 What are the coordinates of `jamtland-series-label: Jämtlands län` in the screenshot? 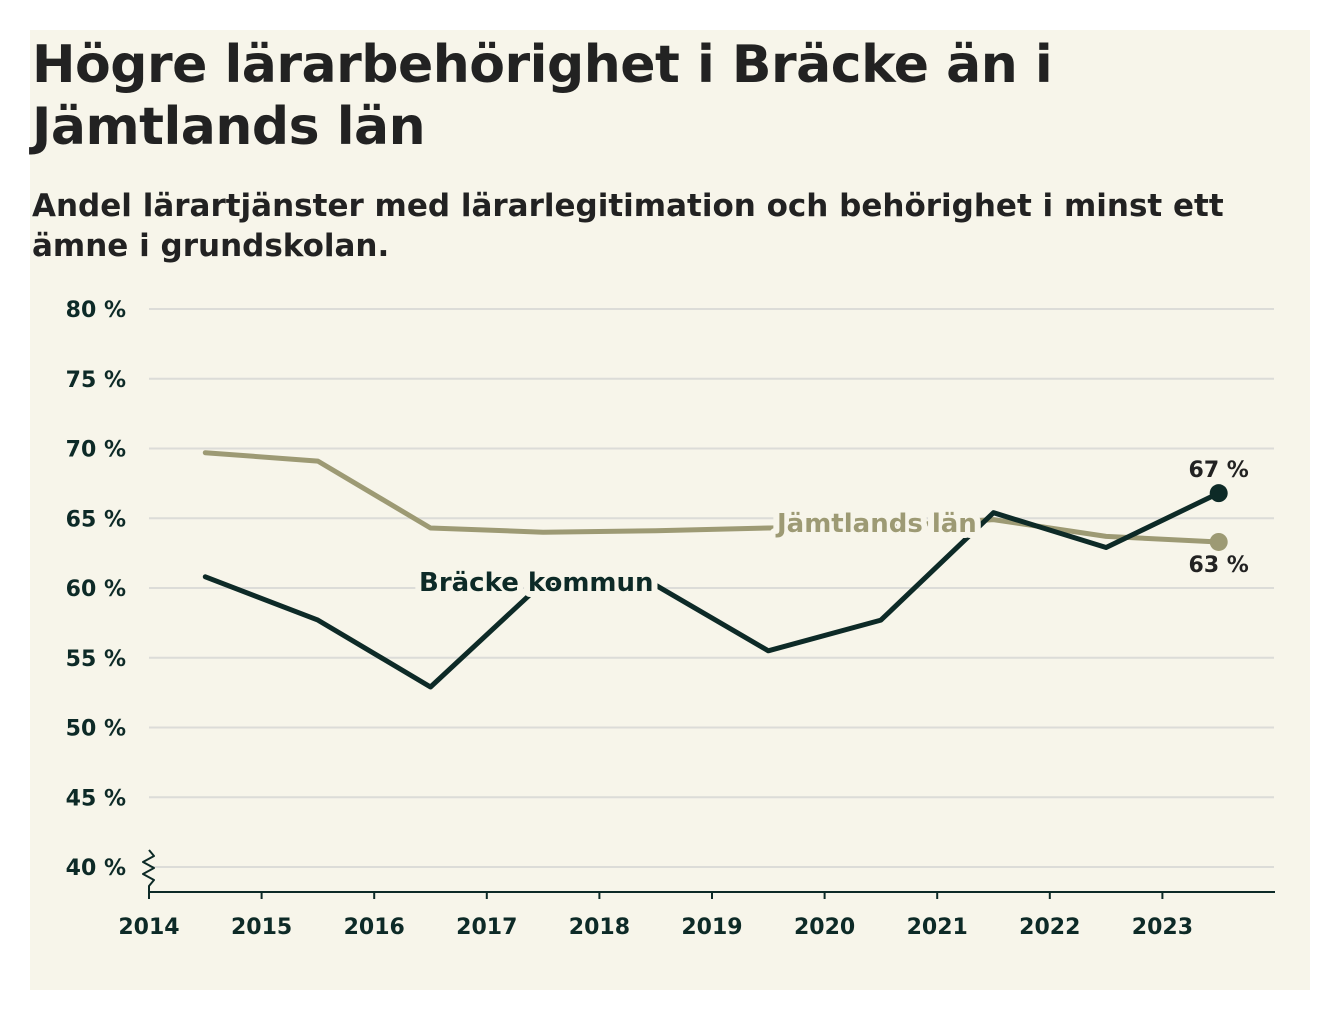 It's located at (876, 524).